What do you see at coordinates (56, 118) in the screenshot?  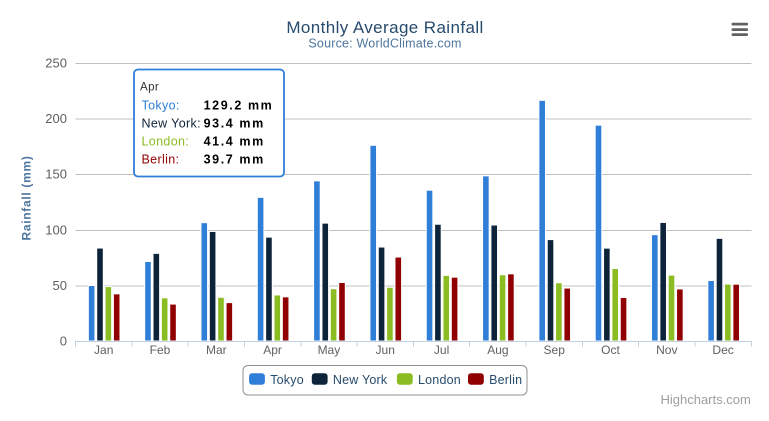 I see `svg-text: 200` at bounding box center [56, 118].